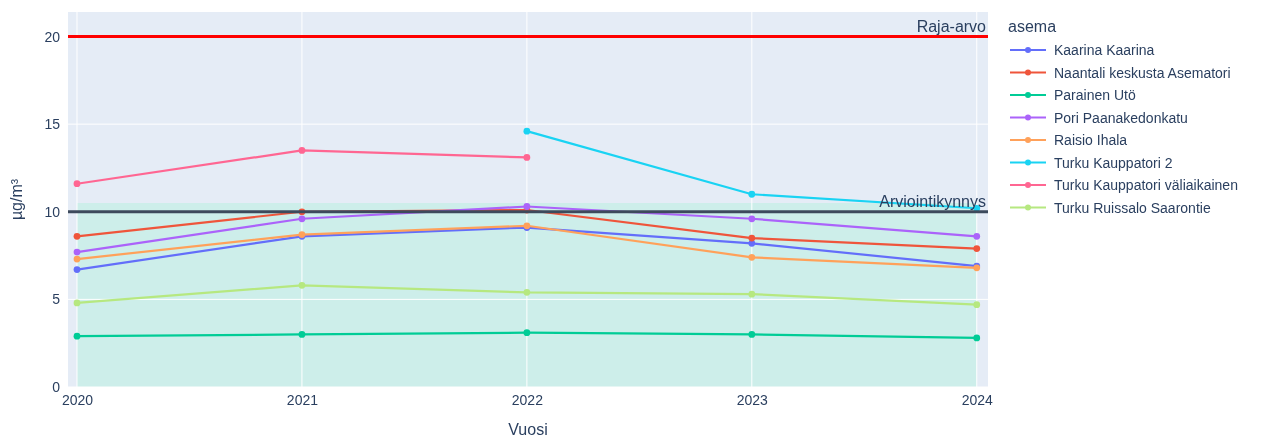 This screenshot has height=441, width=1277. What do you see at coordinates (52, 124) in the screenshot?
I see `y-tick-label: 15` at bounding box center [52, 124].